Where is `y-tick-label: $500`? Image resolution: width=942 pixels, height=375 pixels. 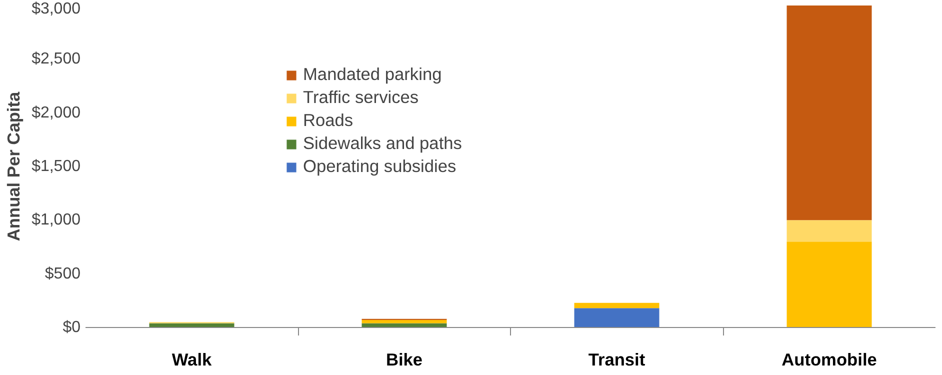
y-tick-label: $500 is located at coordinates (62, 273).